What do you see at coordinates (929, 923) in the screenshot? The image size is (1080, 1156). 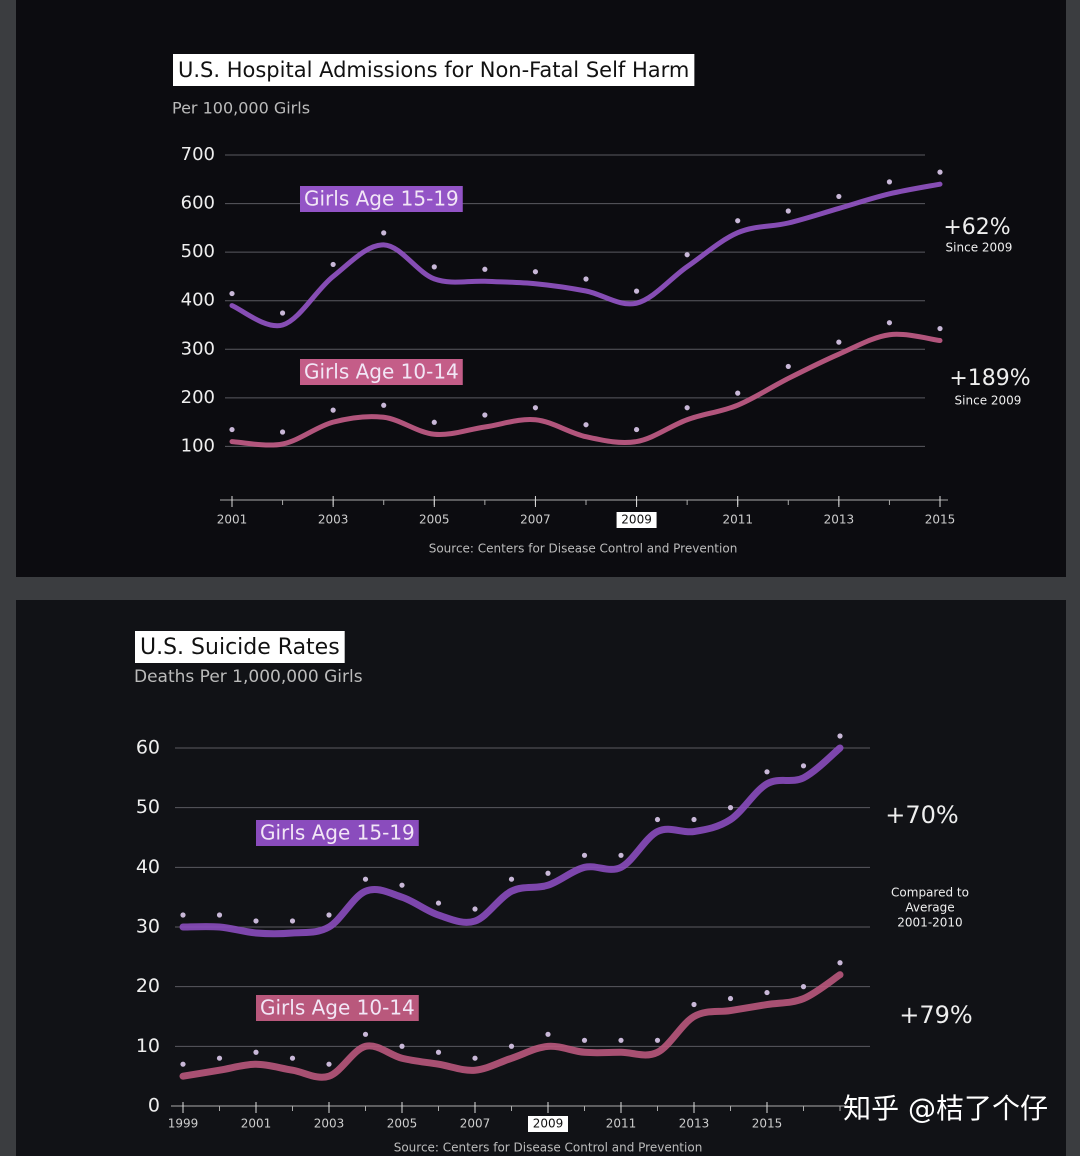 I see `annotation: 2001-2010` at bounding box center [929, 923].